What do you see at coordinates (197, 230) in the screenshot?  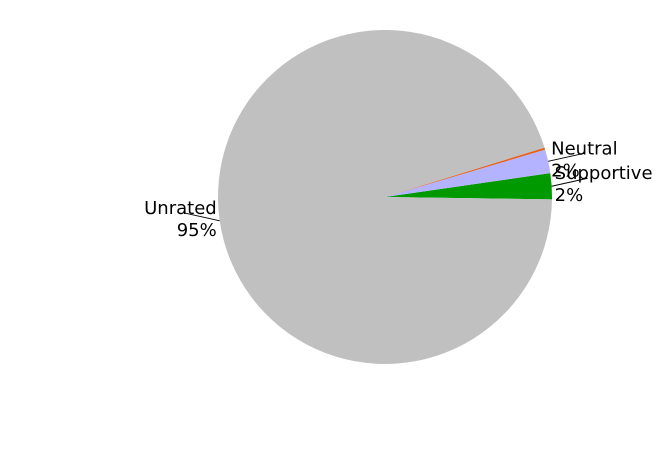 I see `slice-percent-unrated: 95%` at bounding box center [197, 230].